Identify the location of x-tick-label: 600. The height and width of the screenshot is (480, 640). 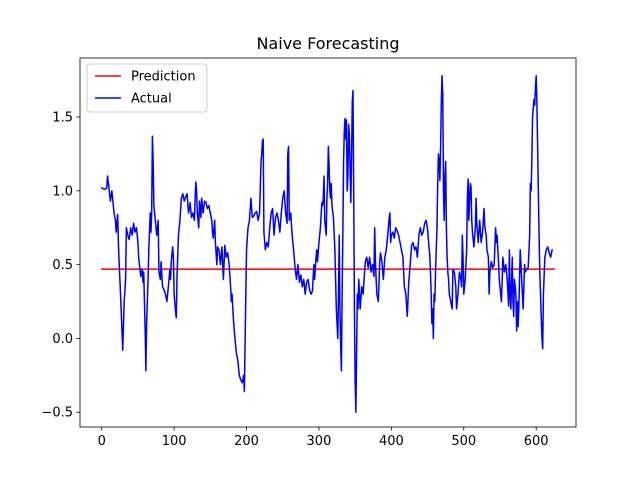
(536, 441).